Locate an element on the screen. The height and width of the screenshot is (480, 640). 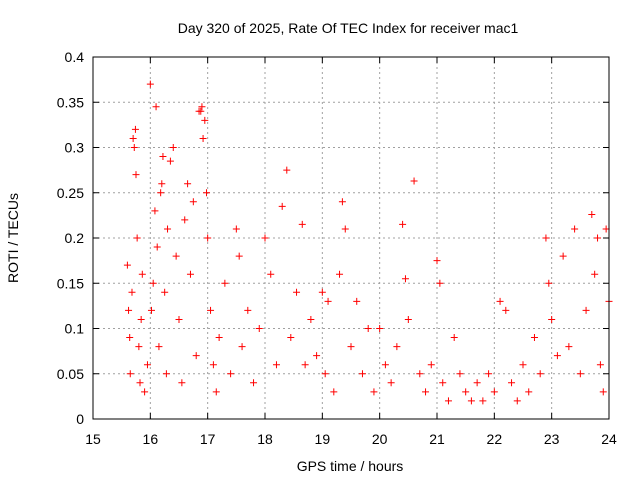
y-tick-label: 0.4 is located at coordinates (75, 57).